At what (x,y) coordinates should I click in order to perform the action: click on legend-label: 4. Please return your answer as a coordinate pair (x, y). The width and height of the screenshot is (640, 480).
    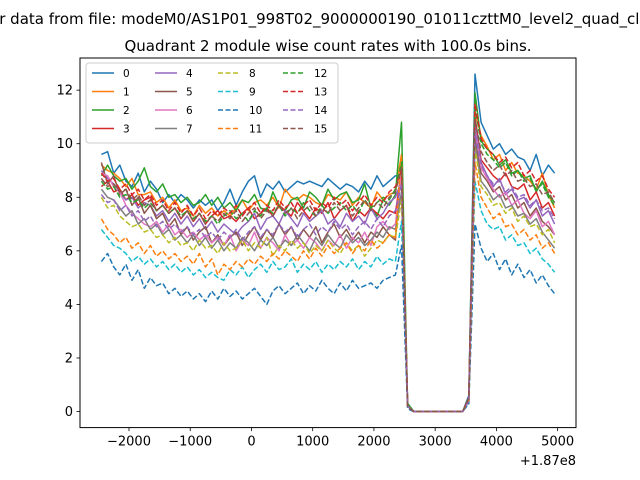
    Looking at the image, I should click on (189, 74).